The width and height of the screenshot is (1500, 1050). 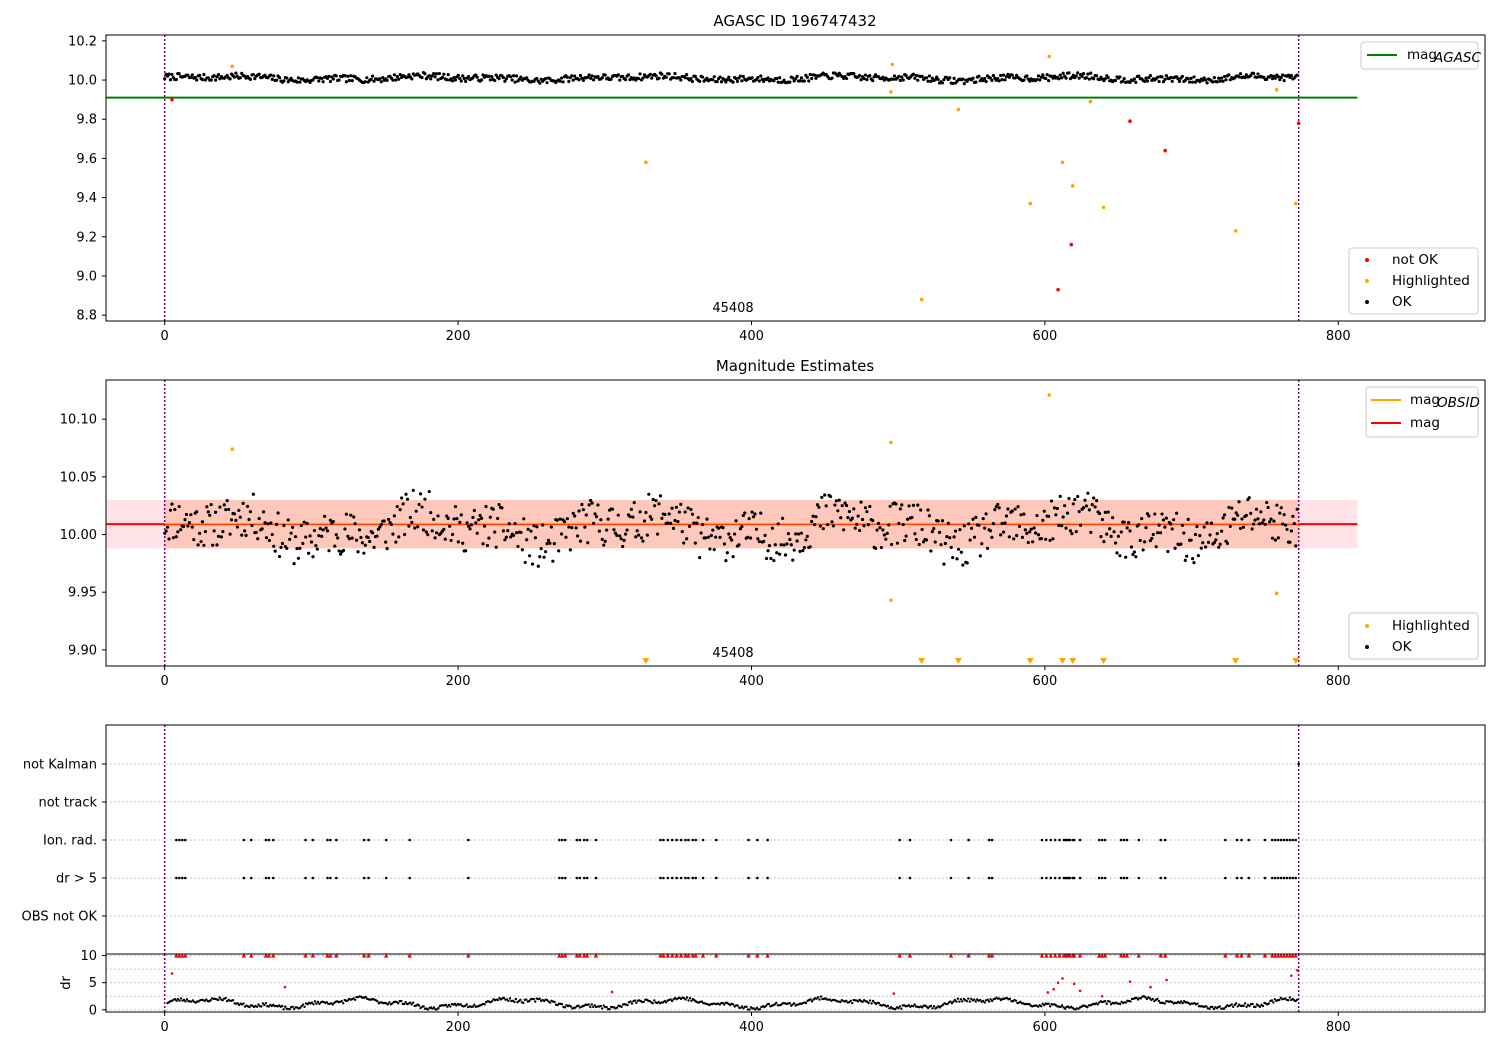 I want to click on y-tick-label: 10.10, so click(x=78, y=420).